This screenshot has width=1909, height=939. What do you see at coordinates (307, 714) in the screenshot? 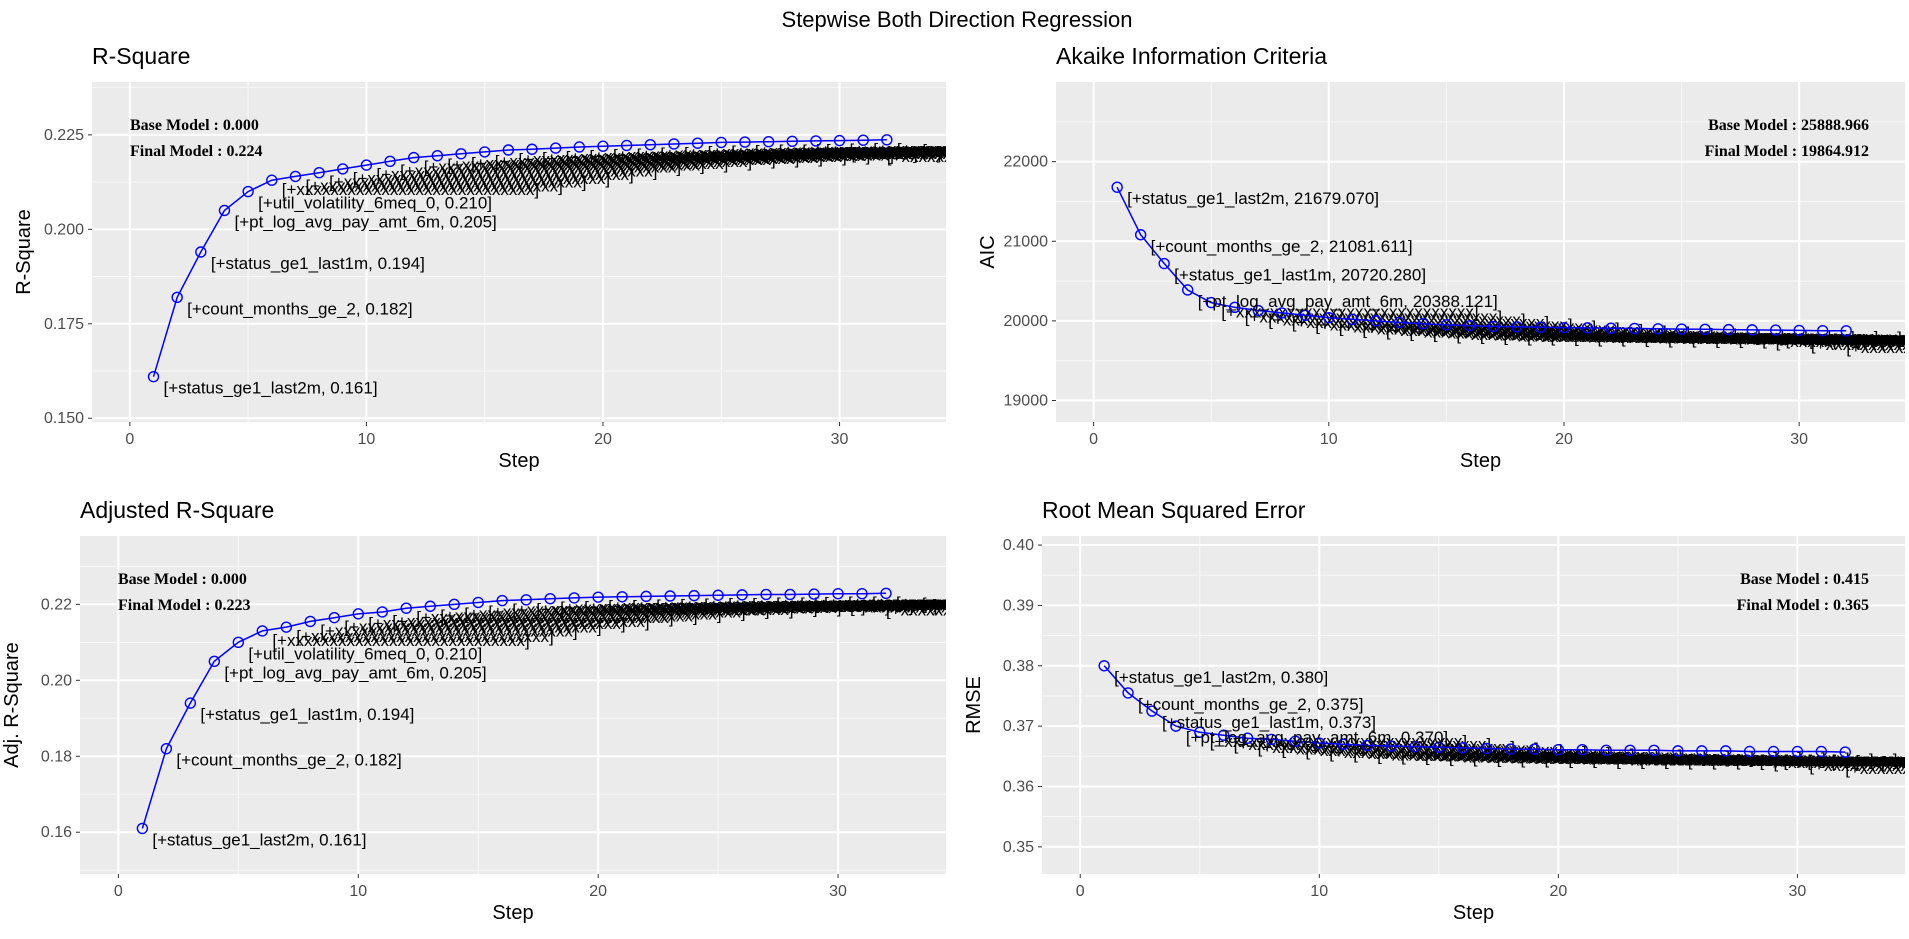
I see `step-label: [+status_ge1_last1m, 0.194]` at bounding box center [307, 714].